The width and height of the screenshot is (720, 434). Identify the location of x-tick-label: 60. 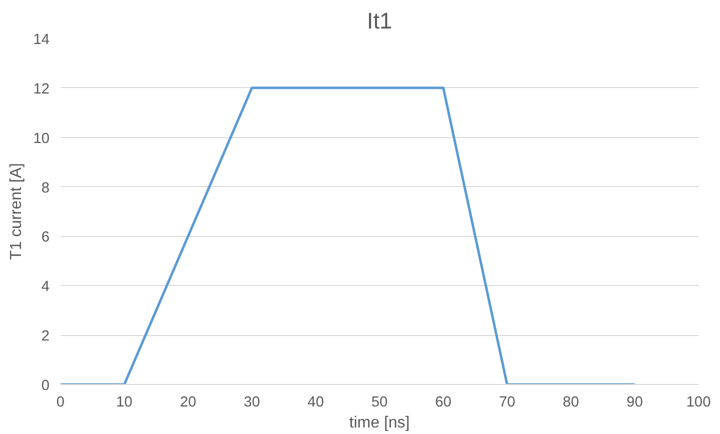
(443, 402).